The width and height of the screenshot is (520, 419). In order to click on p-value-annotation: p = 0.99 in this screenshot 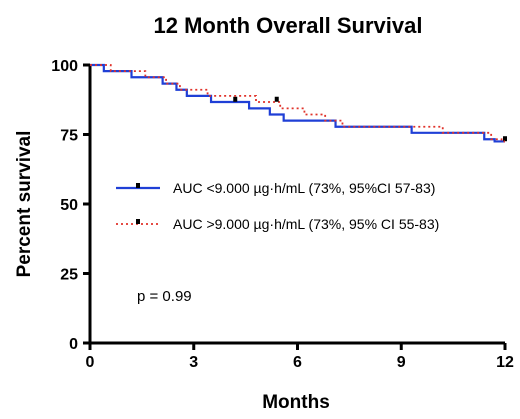, I will do `click(164, 296)`.